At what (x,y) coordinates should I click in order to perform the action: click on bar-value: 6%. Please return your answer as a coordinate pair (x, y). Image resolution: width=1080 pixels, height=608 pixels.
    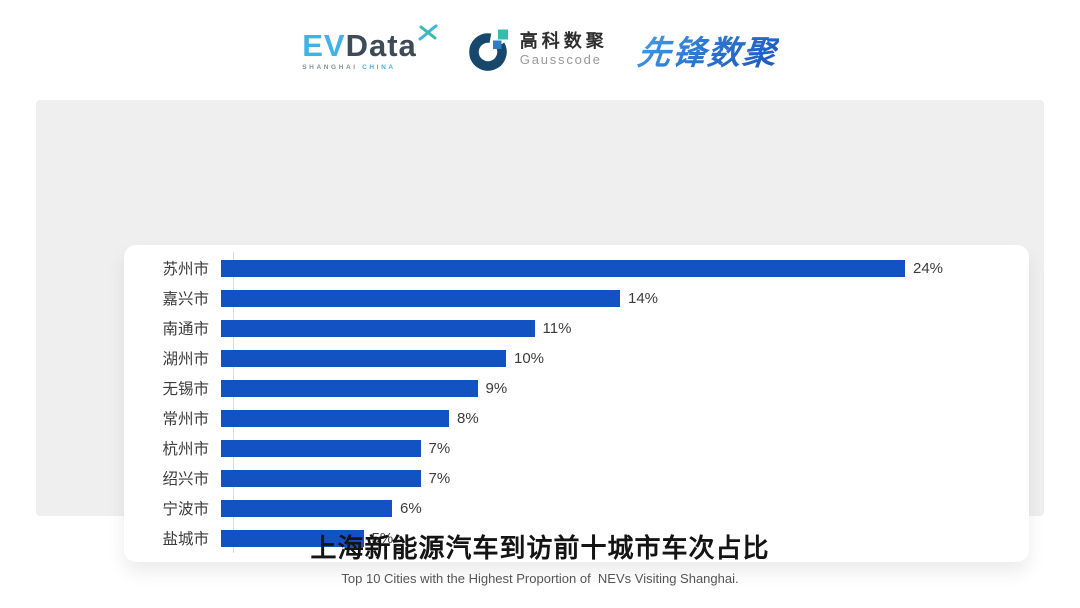
    Looking at the image, I should click on (411, 508).